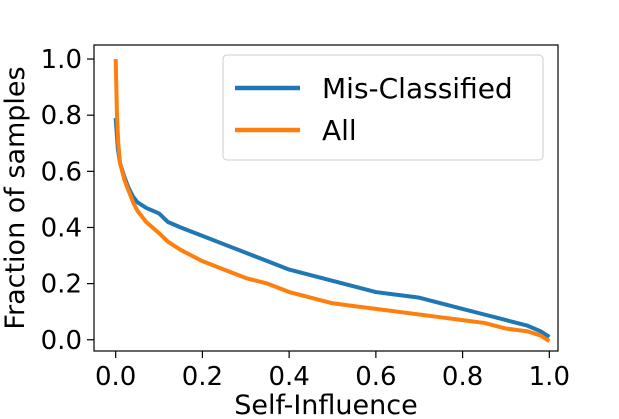  I want to click on y-axis-label: Fraction of samples, so click(15, 197).